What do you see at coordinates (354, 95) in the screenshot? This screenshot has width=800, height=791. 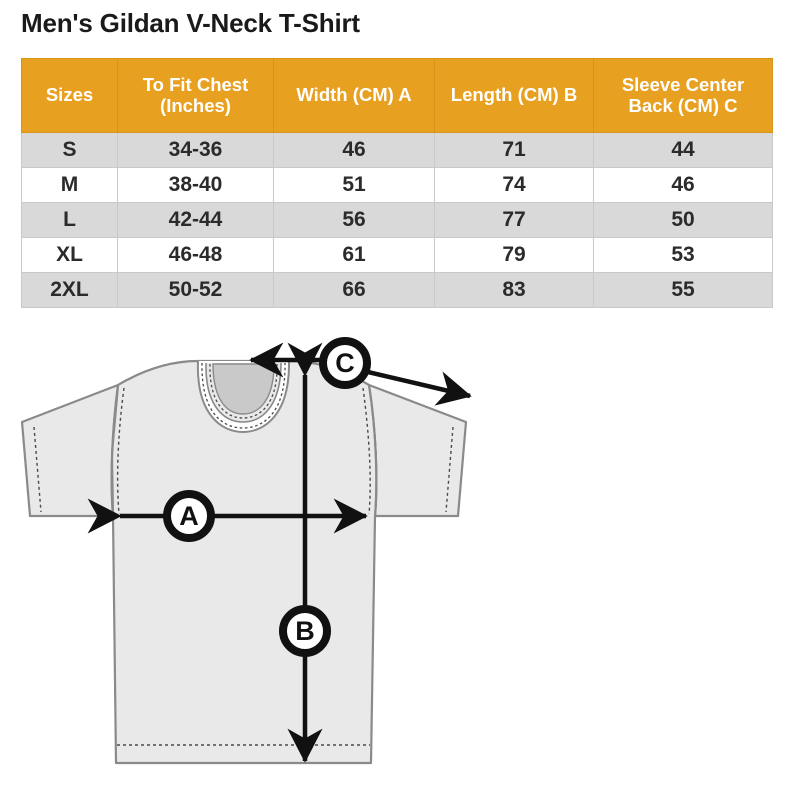 I see `column-header-width: Width (CM) A` at bounding box center [354, 95].